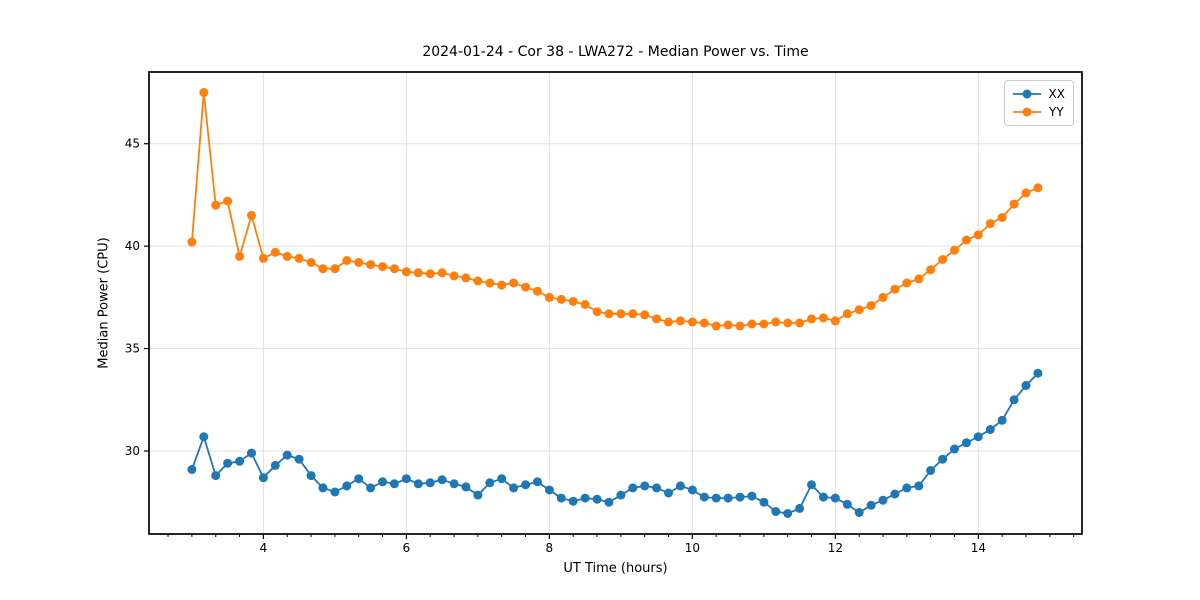 This screenshot has width=1200, height=600. I want to click on y-tick-label: 45, so click(132, 144).